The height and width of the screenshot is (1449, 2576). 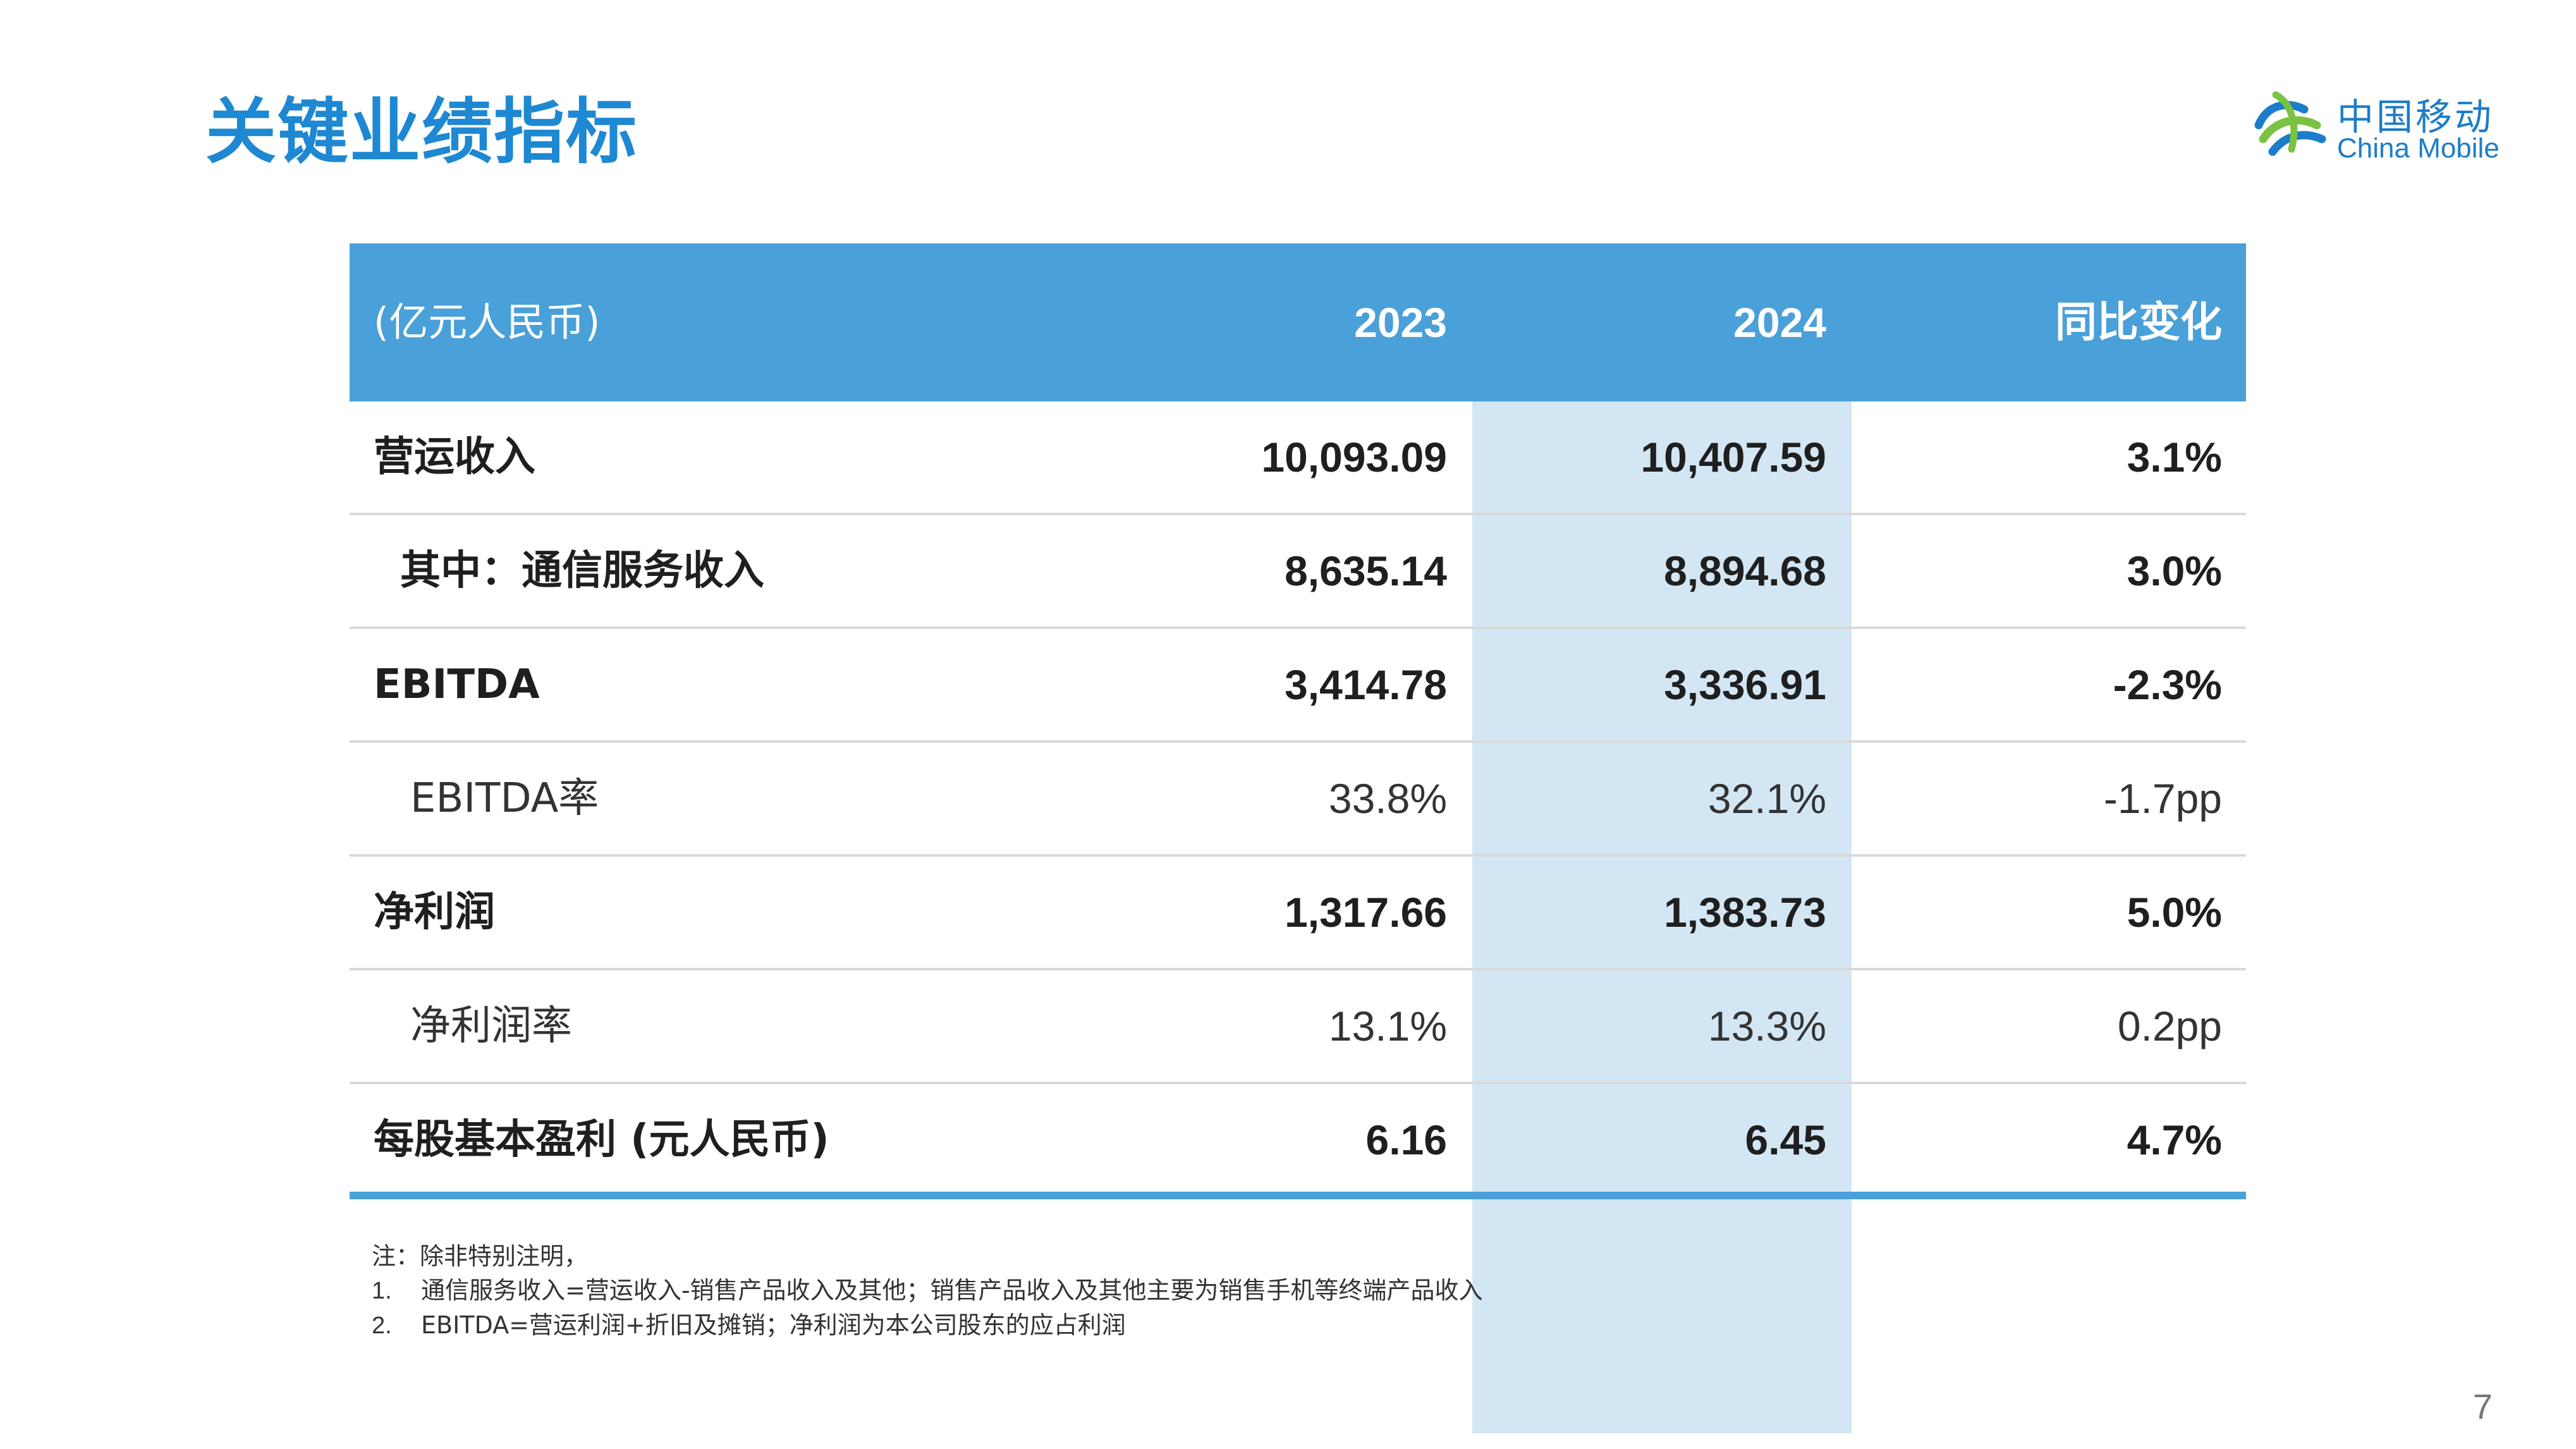 What do you see at coordinates (480, 1256) in the screenshot?
I see `footnote-intro: 注：除非特别注明，` at bounding box center [480, 1256].